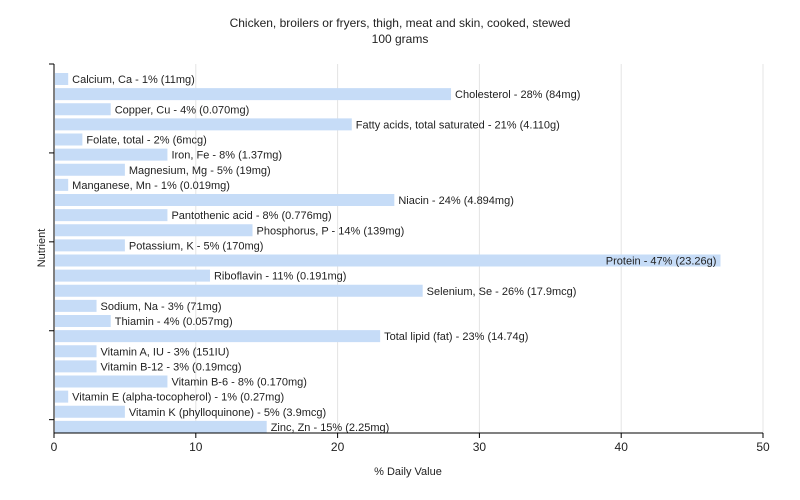 This screenshot has height=500, width=800. Describe the element at coordinates (661, 262) in the screenshot. I see `bar-label: Protein - 47% (23.26g)` at that location.